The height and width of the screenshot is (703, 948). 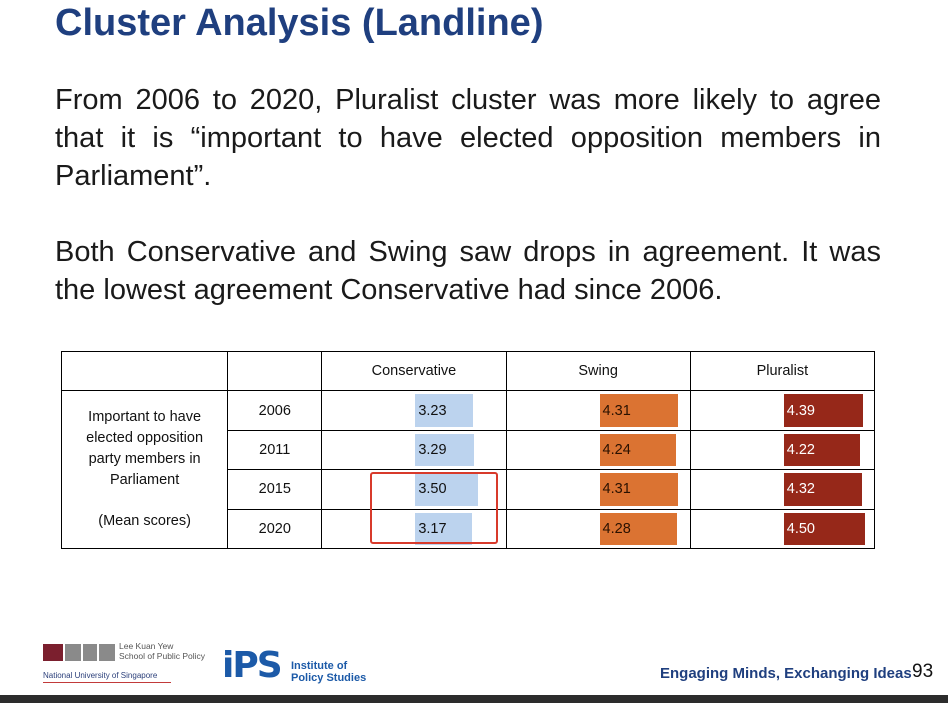 I want to click on conservative-value: 3.50, so click(x=432, y=489).